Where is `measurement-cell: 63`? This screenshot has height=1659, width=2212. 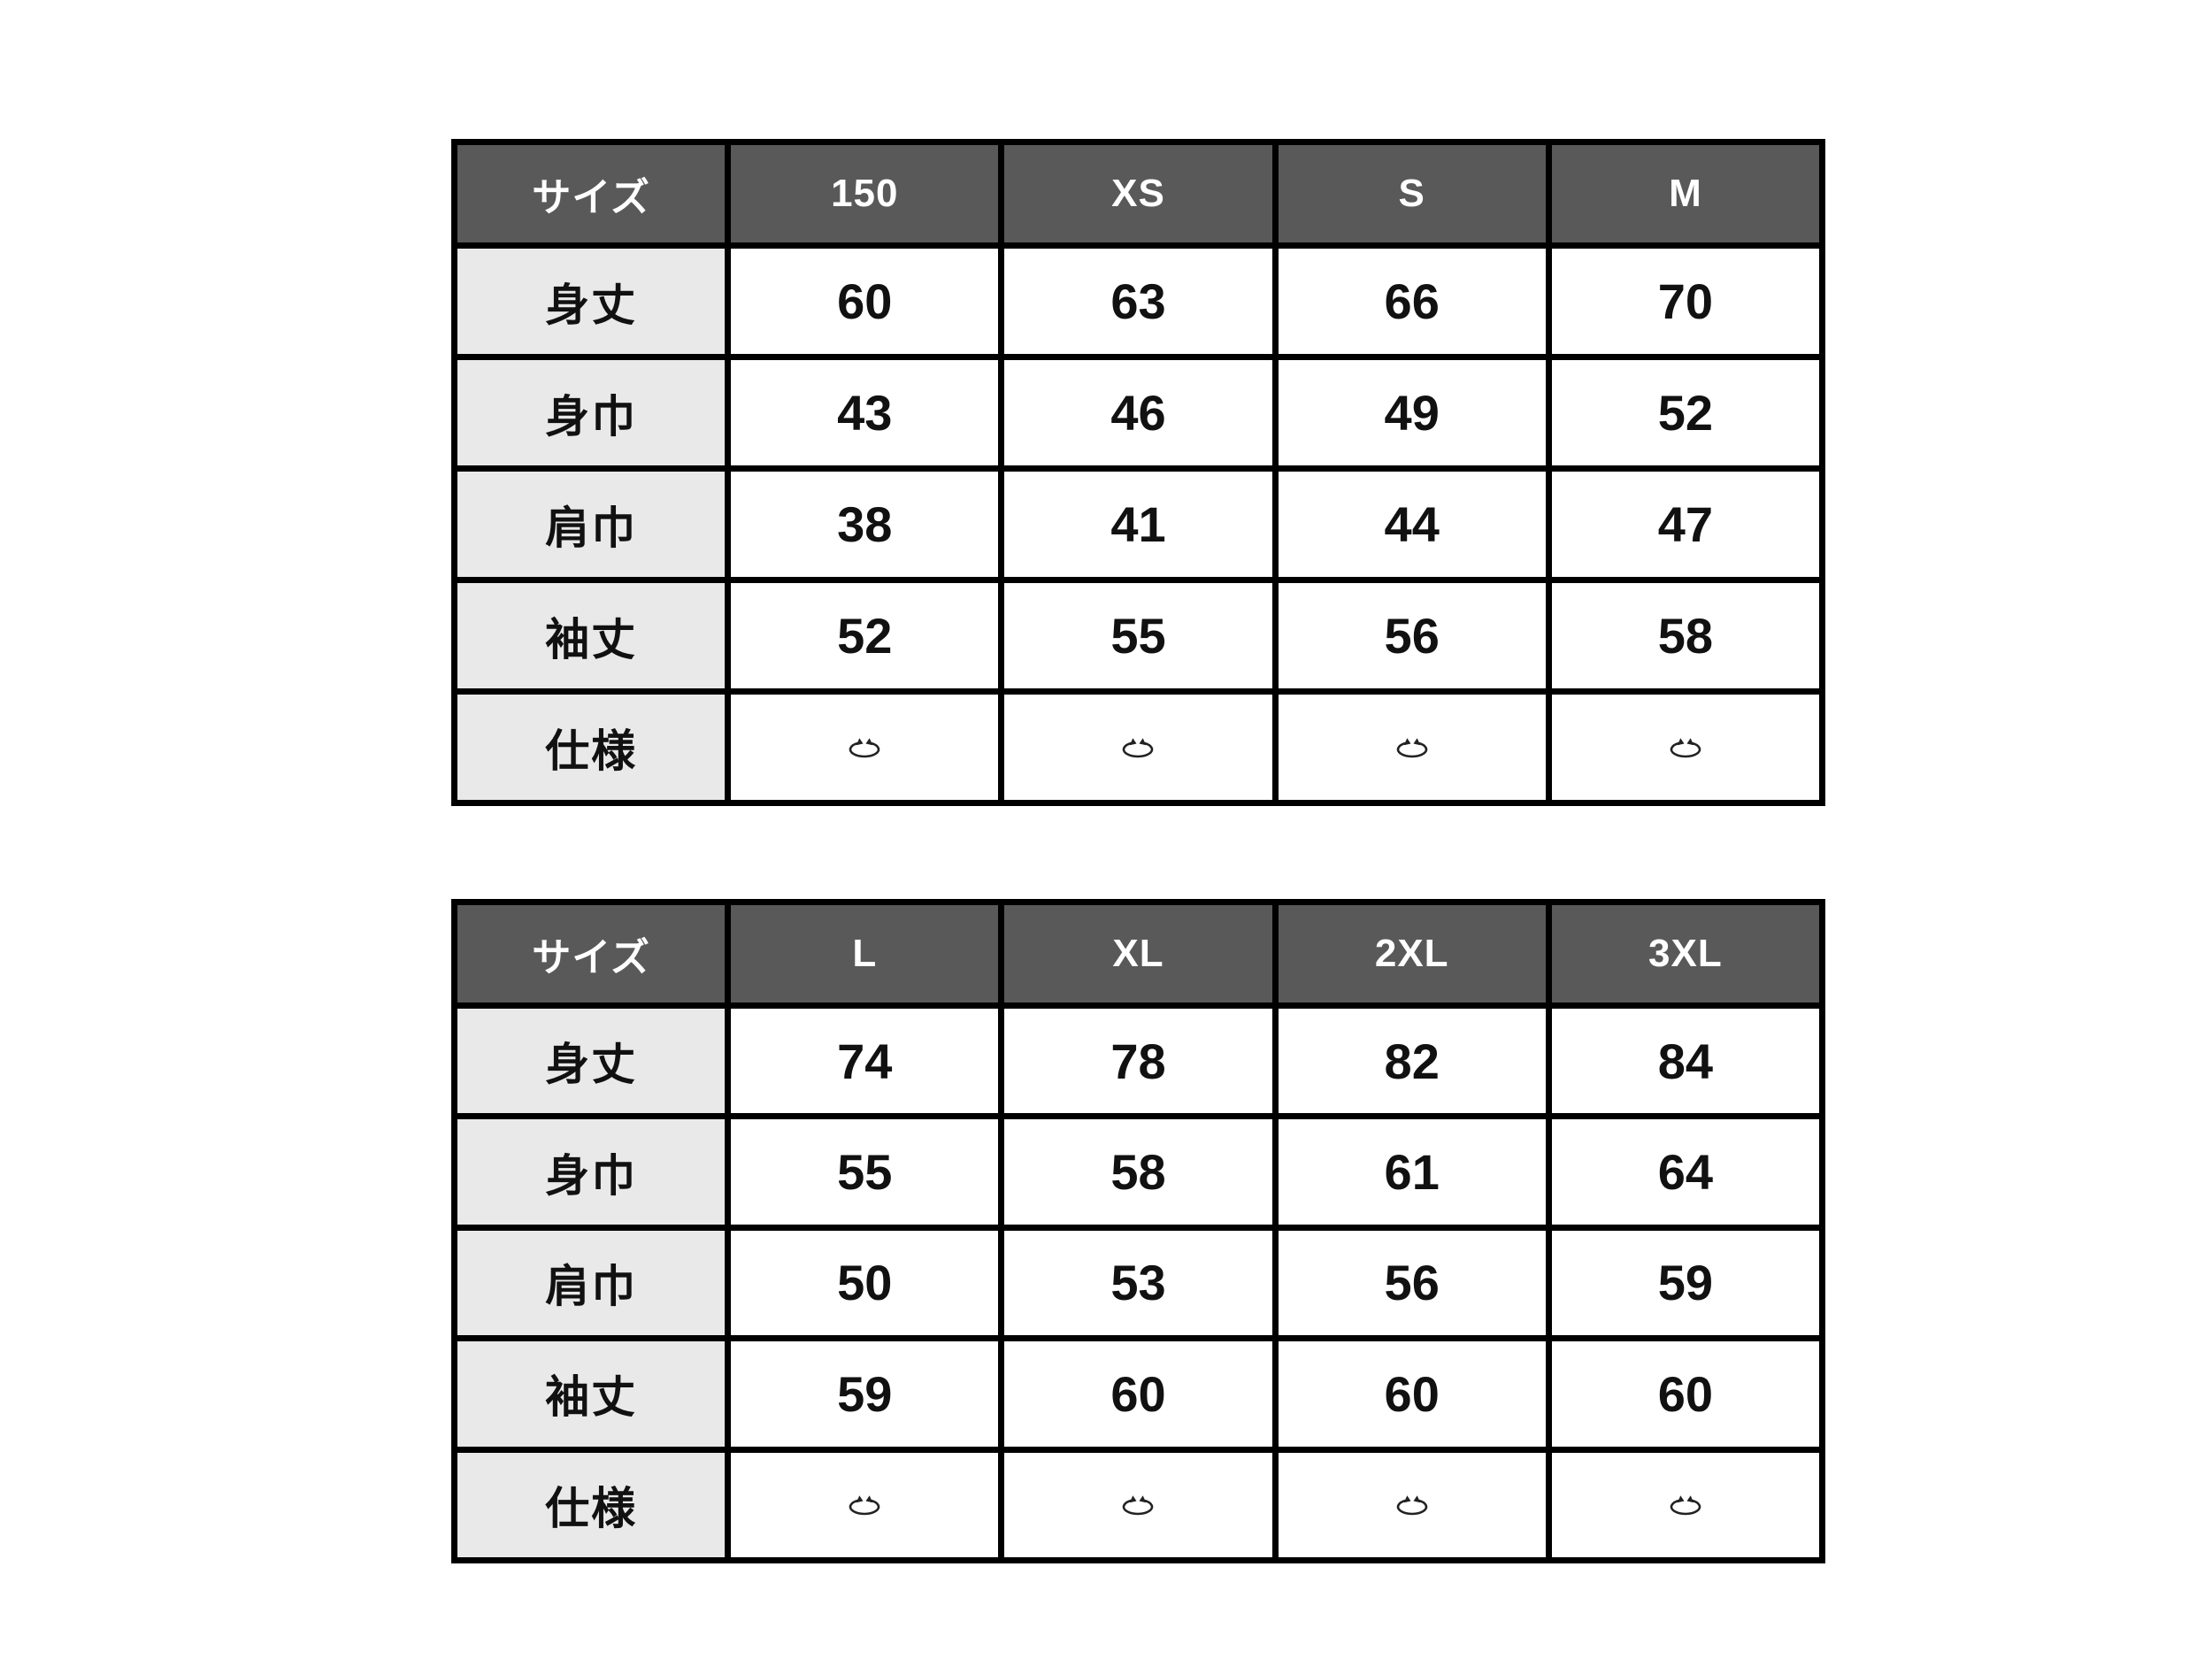
measurement-cell: 63 is located at coordinates (1138, 302).